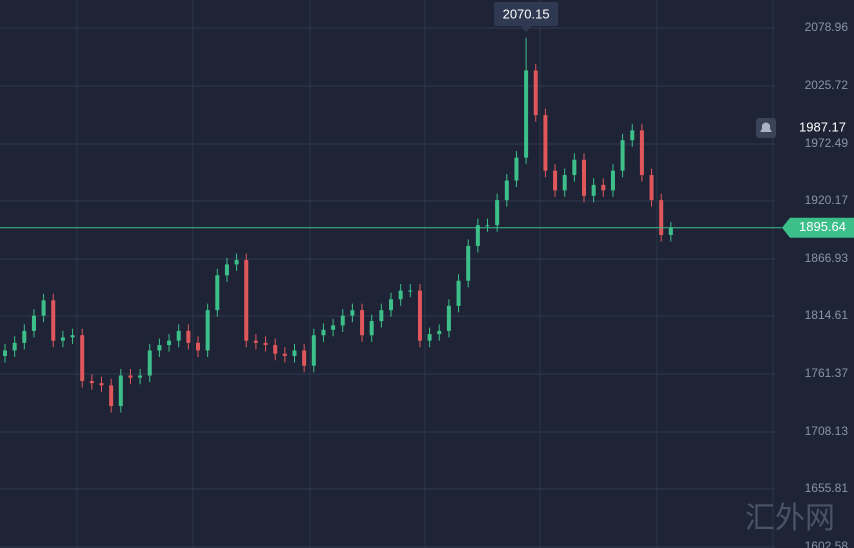 This screenshot has height=548, width=854. Describe the element at coordinates (827, 258) in the screenshot. I see `y-tick-label: 1866.93` at that location.